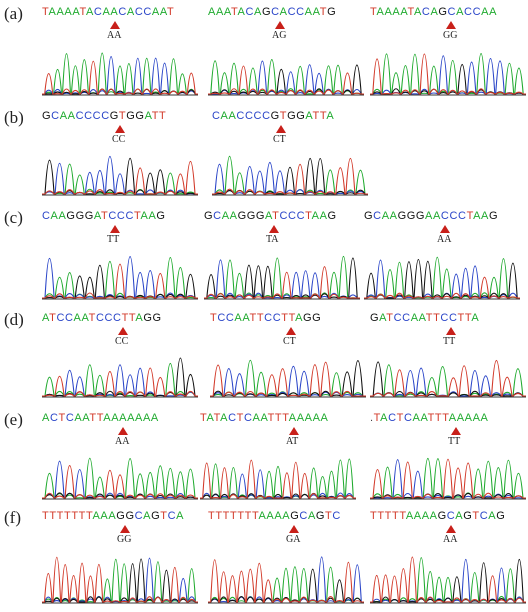  I want to click on row-label: (a), so click(13, 13).